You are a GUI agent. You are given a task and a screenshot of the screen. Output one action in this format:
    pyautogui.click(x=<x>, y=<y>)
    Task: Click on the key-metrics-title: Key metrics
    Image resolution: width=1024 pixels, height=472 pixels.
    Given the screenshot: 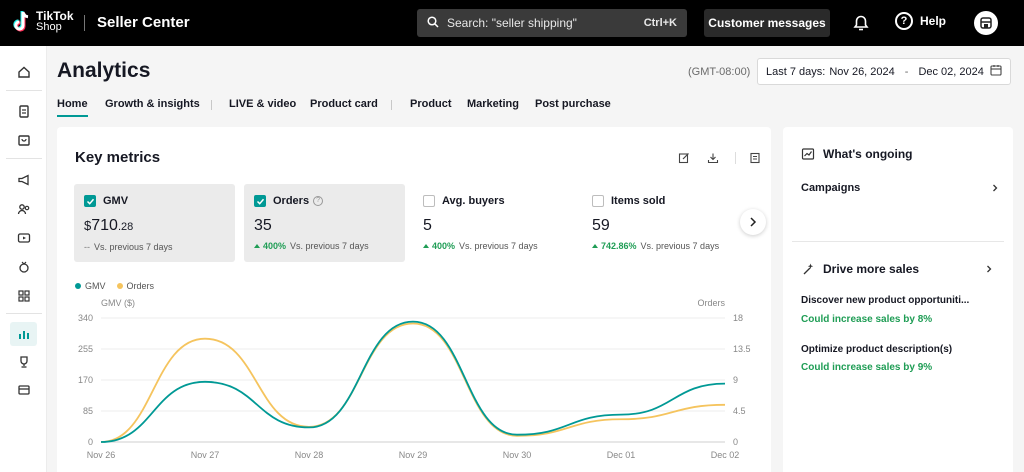 What is the action you would take?
    pyautogui.click(x=118, y=157)
    